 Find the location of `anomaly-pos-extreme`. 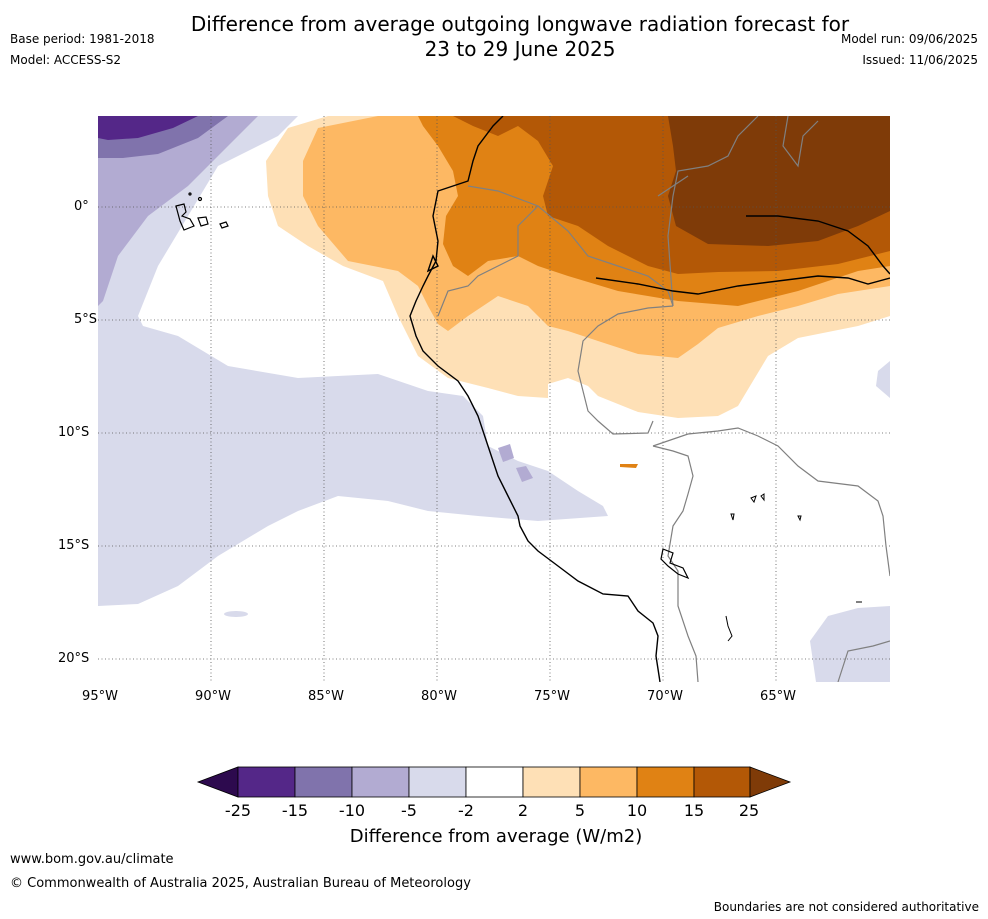

anomaly-pos-extreme is located at coordinates (779, 181).